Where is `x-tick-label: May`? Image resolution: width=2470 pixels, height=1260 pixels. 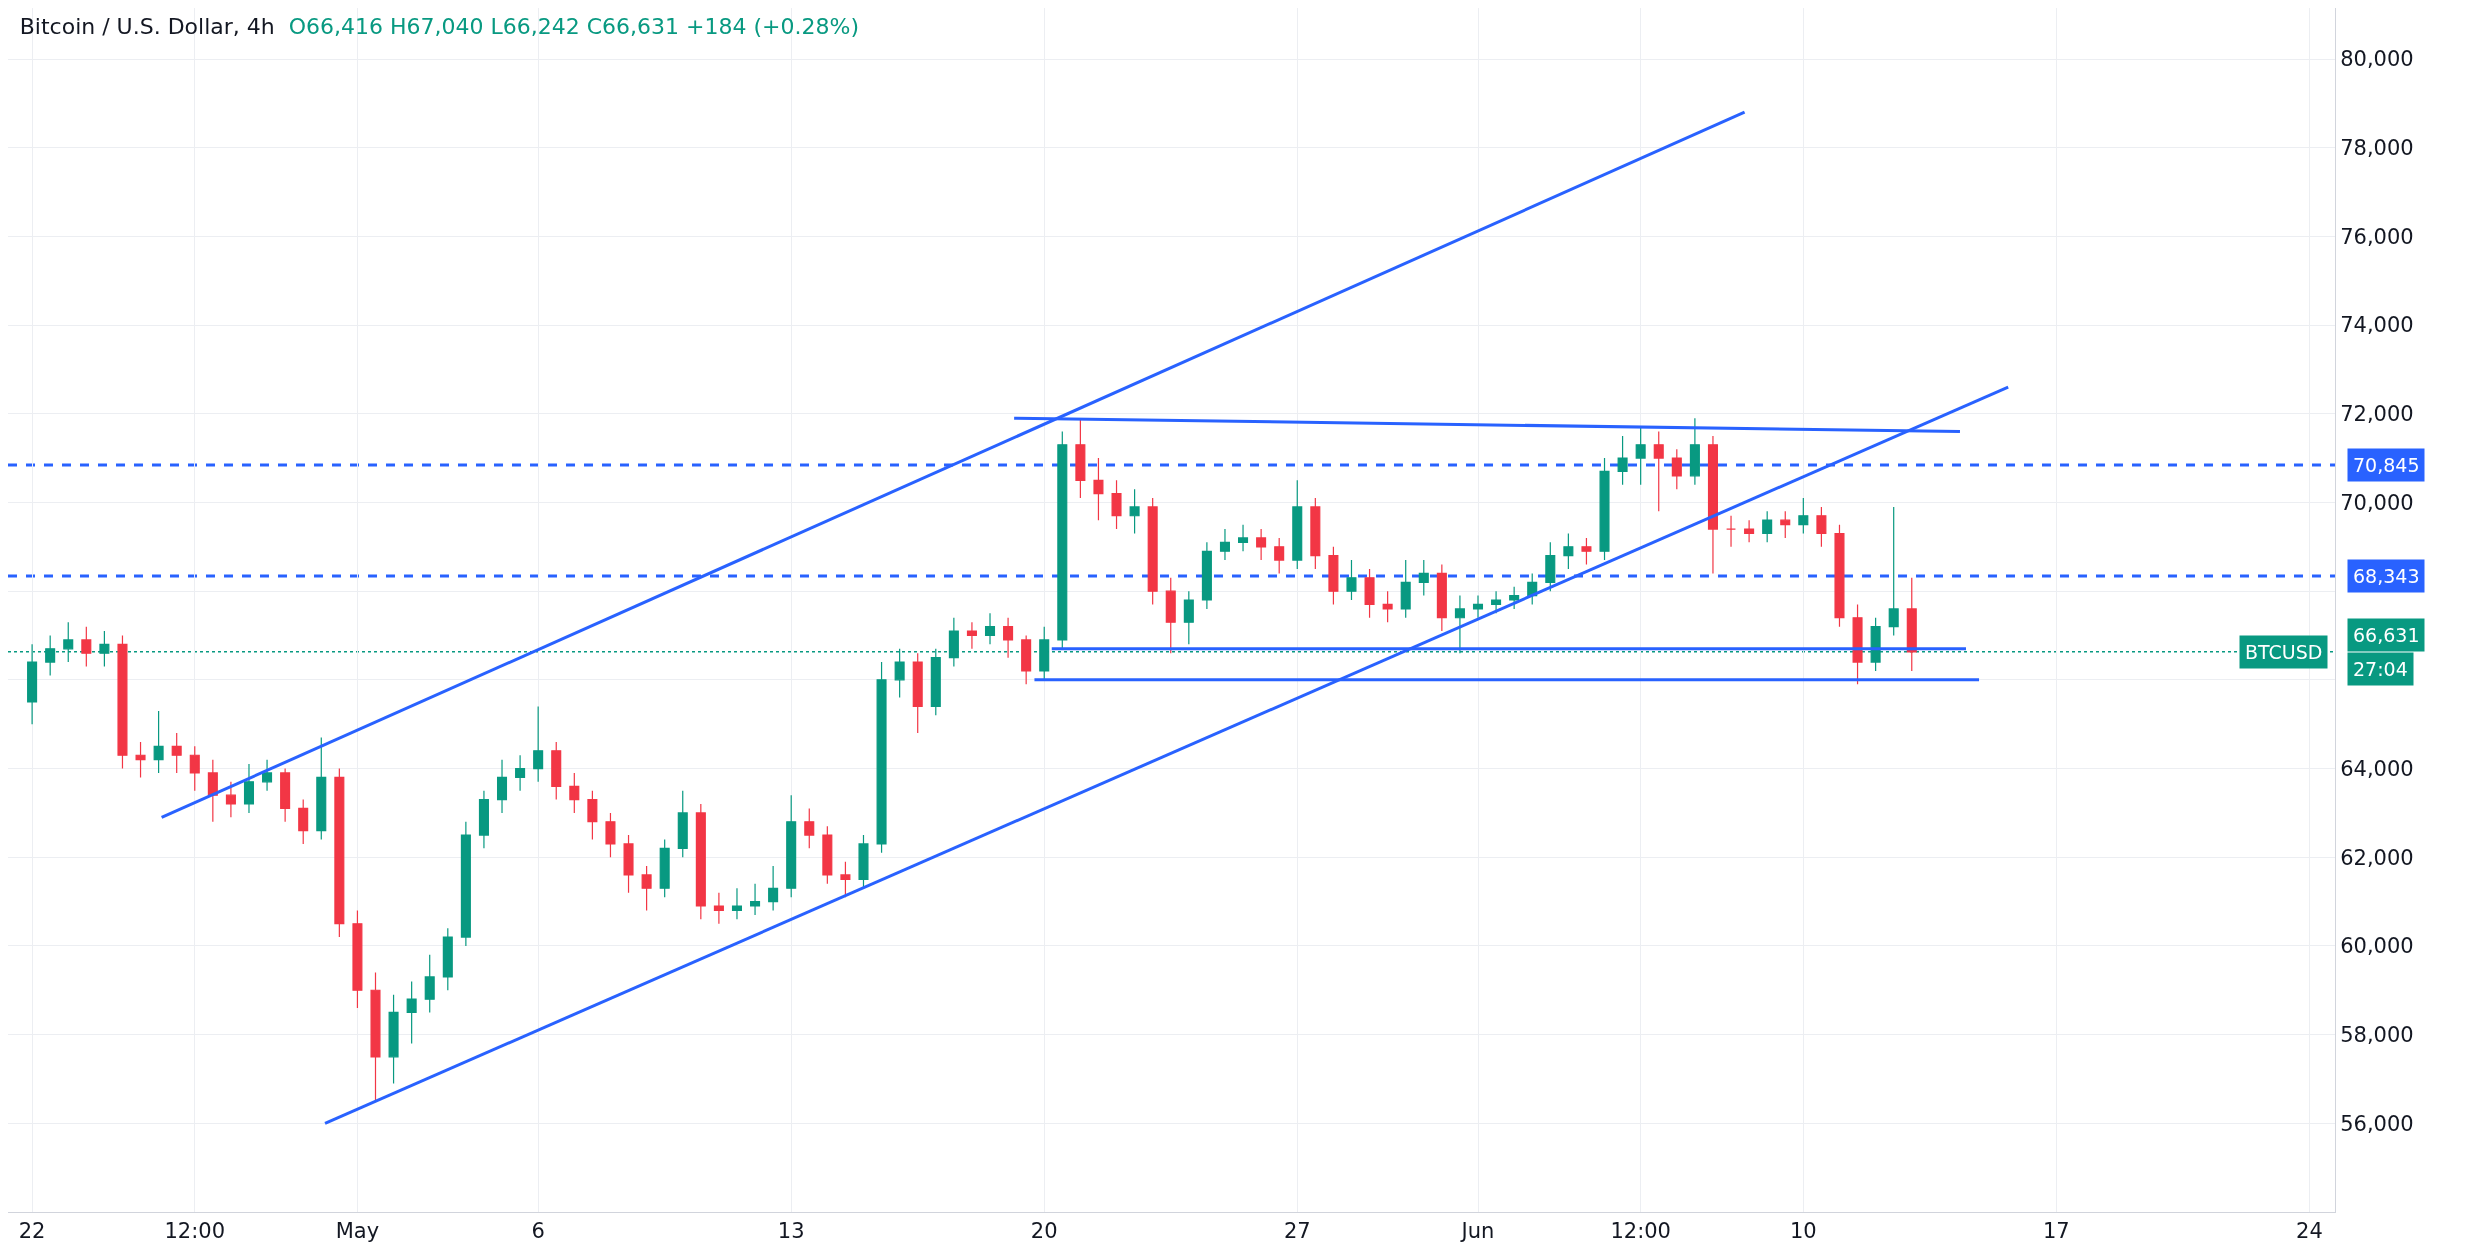 x-tick-label: May is located at coordinates (357, 1231).